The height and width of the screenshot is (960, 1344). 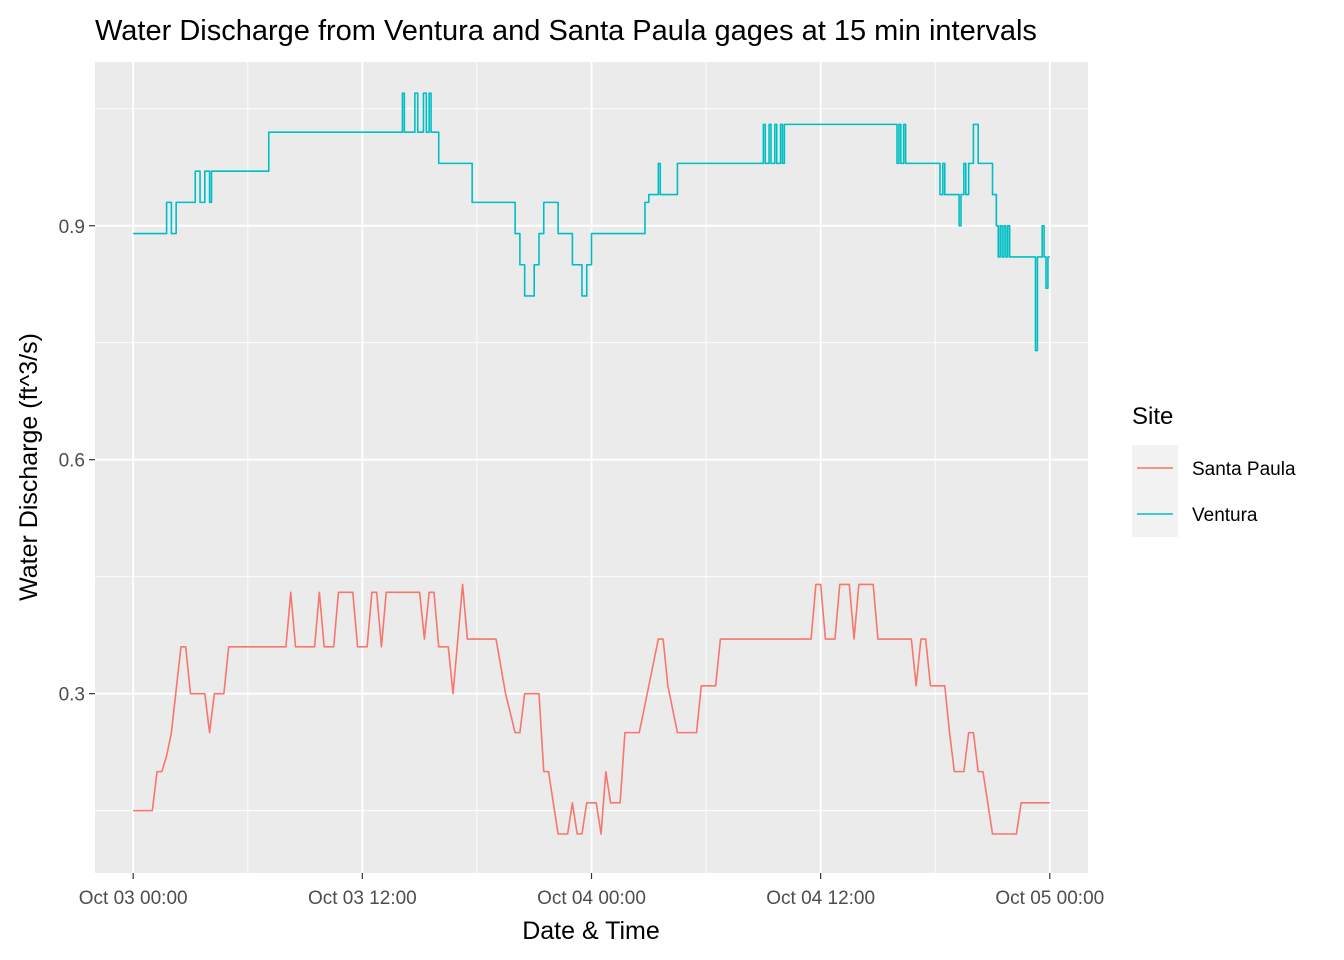 I want to click on x-tick-label: Oct 03 00:00, so click(x=133, y=898).